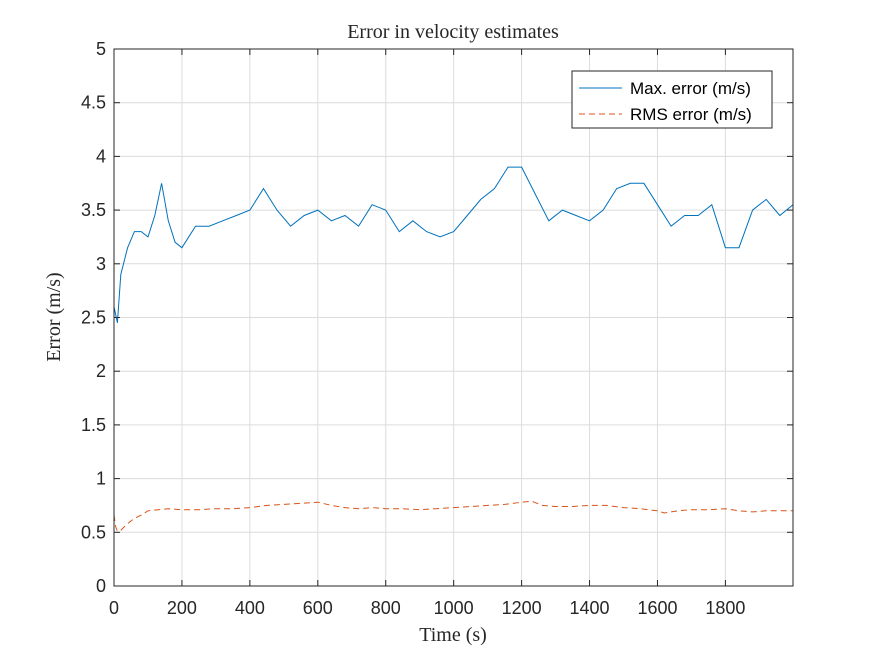 The height and width of the screenshot is (656, 875). Describe the element at coordinates (454, 608) in the screenshot. I see `x-tick-label: 1000` at that location.